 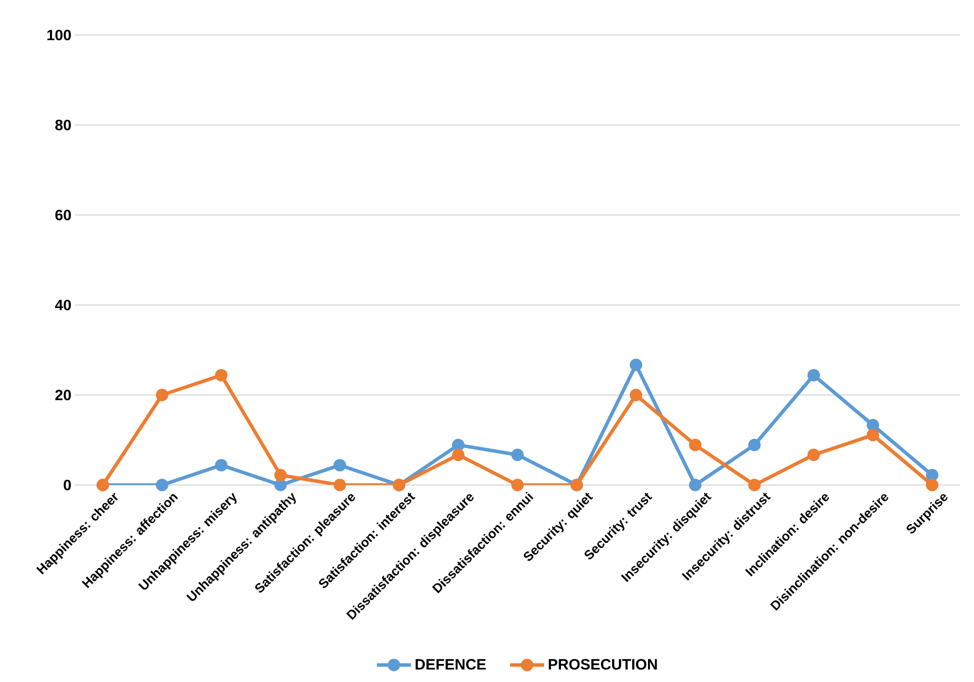 I want to click on y-tick-label: 100, so click(x=59, y=35).